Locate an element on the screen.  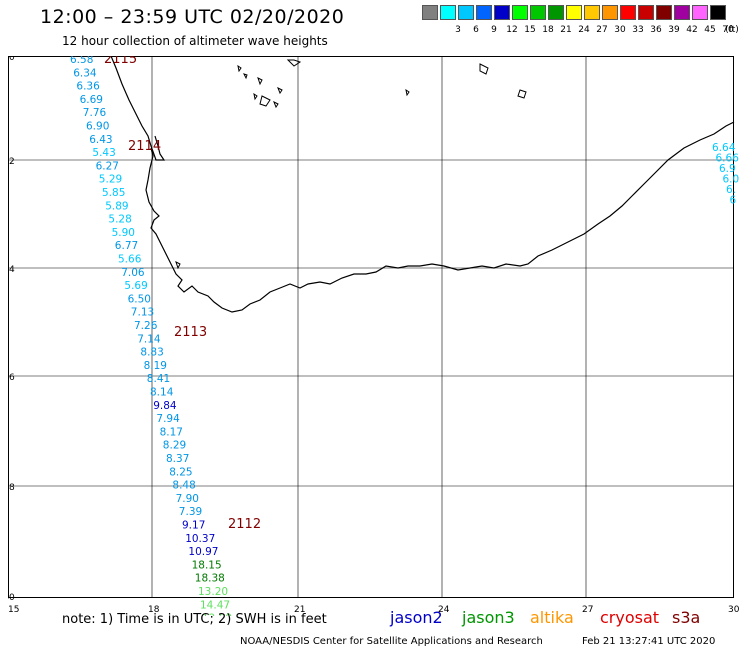
wave-height-reading: 7.94 is located at coordinates (168, 419).